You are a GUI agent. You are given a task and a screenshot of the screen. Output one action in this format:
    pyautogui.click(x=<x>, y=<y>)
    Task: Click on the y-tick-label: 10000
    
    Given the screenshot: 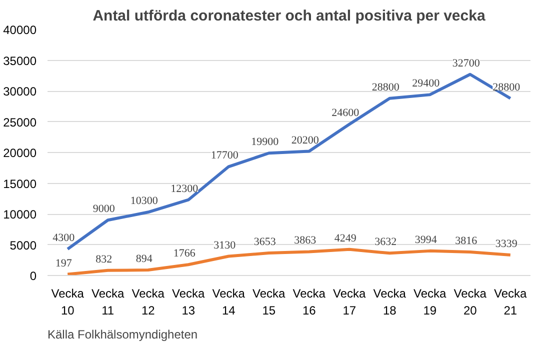 What is the action you would take?
    pyautogui.click(x=20, y=215)
    